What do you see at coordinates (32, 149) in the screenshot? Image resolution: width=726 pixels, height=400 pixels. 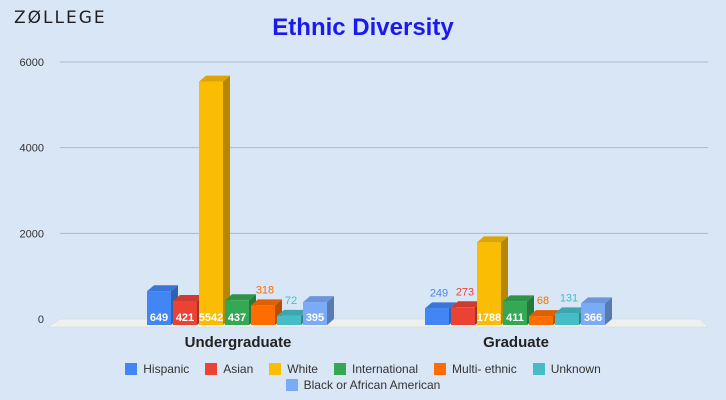 I see `y-tick-label: 4000` at bounding box center [32, 149].